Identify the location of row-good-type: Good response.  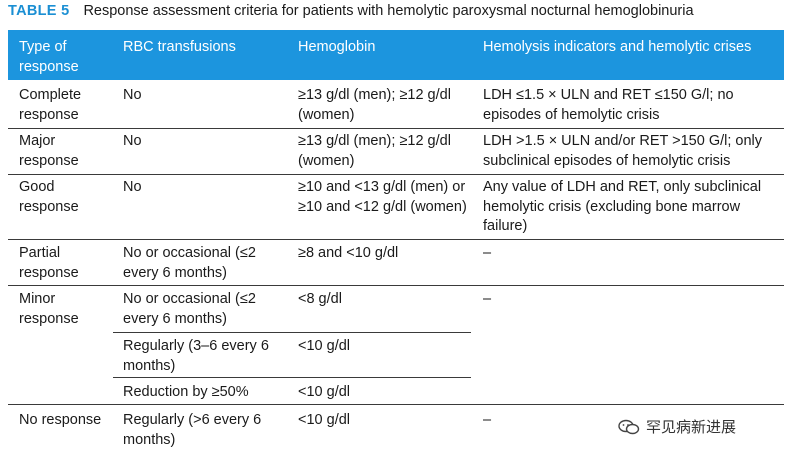
(49, 197).